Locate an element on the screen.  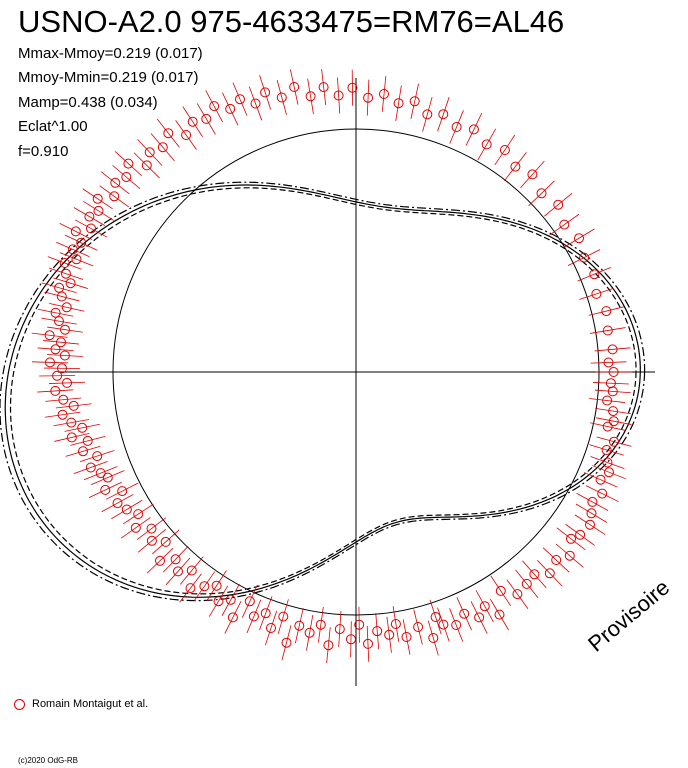
chart-title: USNO-A2.0 975-4633475=RM76=AL46 is located at coordinates (291, 21).